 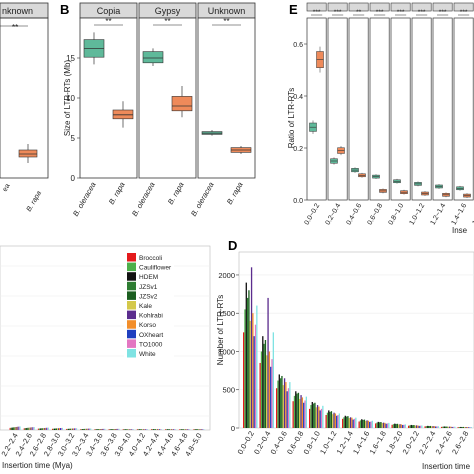 I want to click on b-sig-1: **, so click(x=167, y=21).